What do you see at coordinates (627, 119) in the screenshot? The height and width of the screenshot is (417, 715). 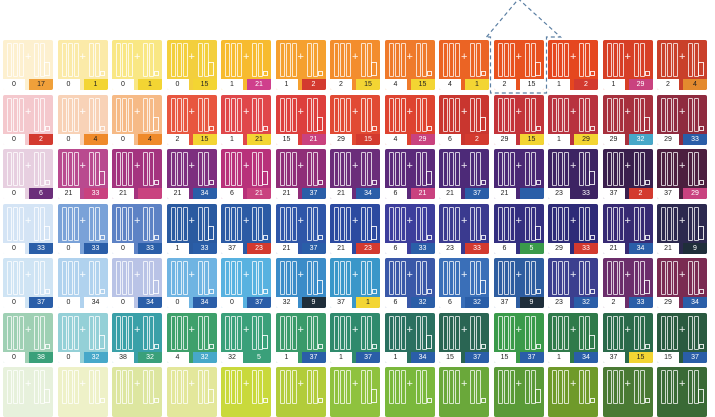 I see `color-swatch-tile: +29 32` at bounding box center [627, 119].